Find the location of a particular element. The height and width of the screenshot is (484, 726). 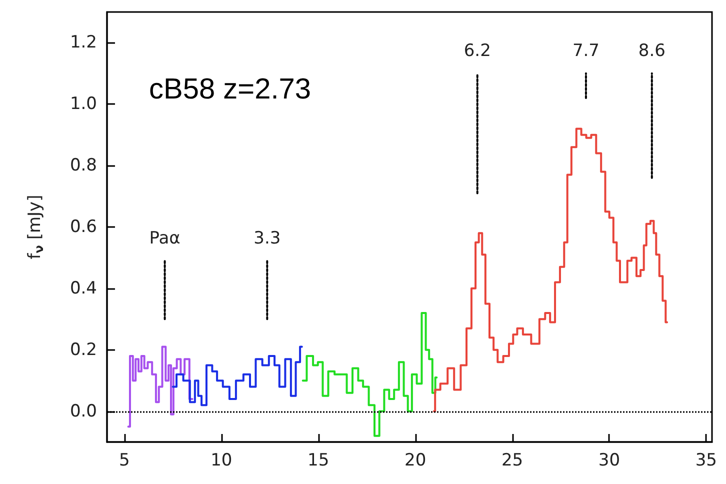

x-tick-label: 30 is located at coordinates (609, 460).